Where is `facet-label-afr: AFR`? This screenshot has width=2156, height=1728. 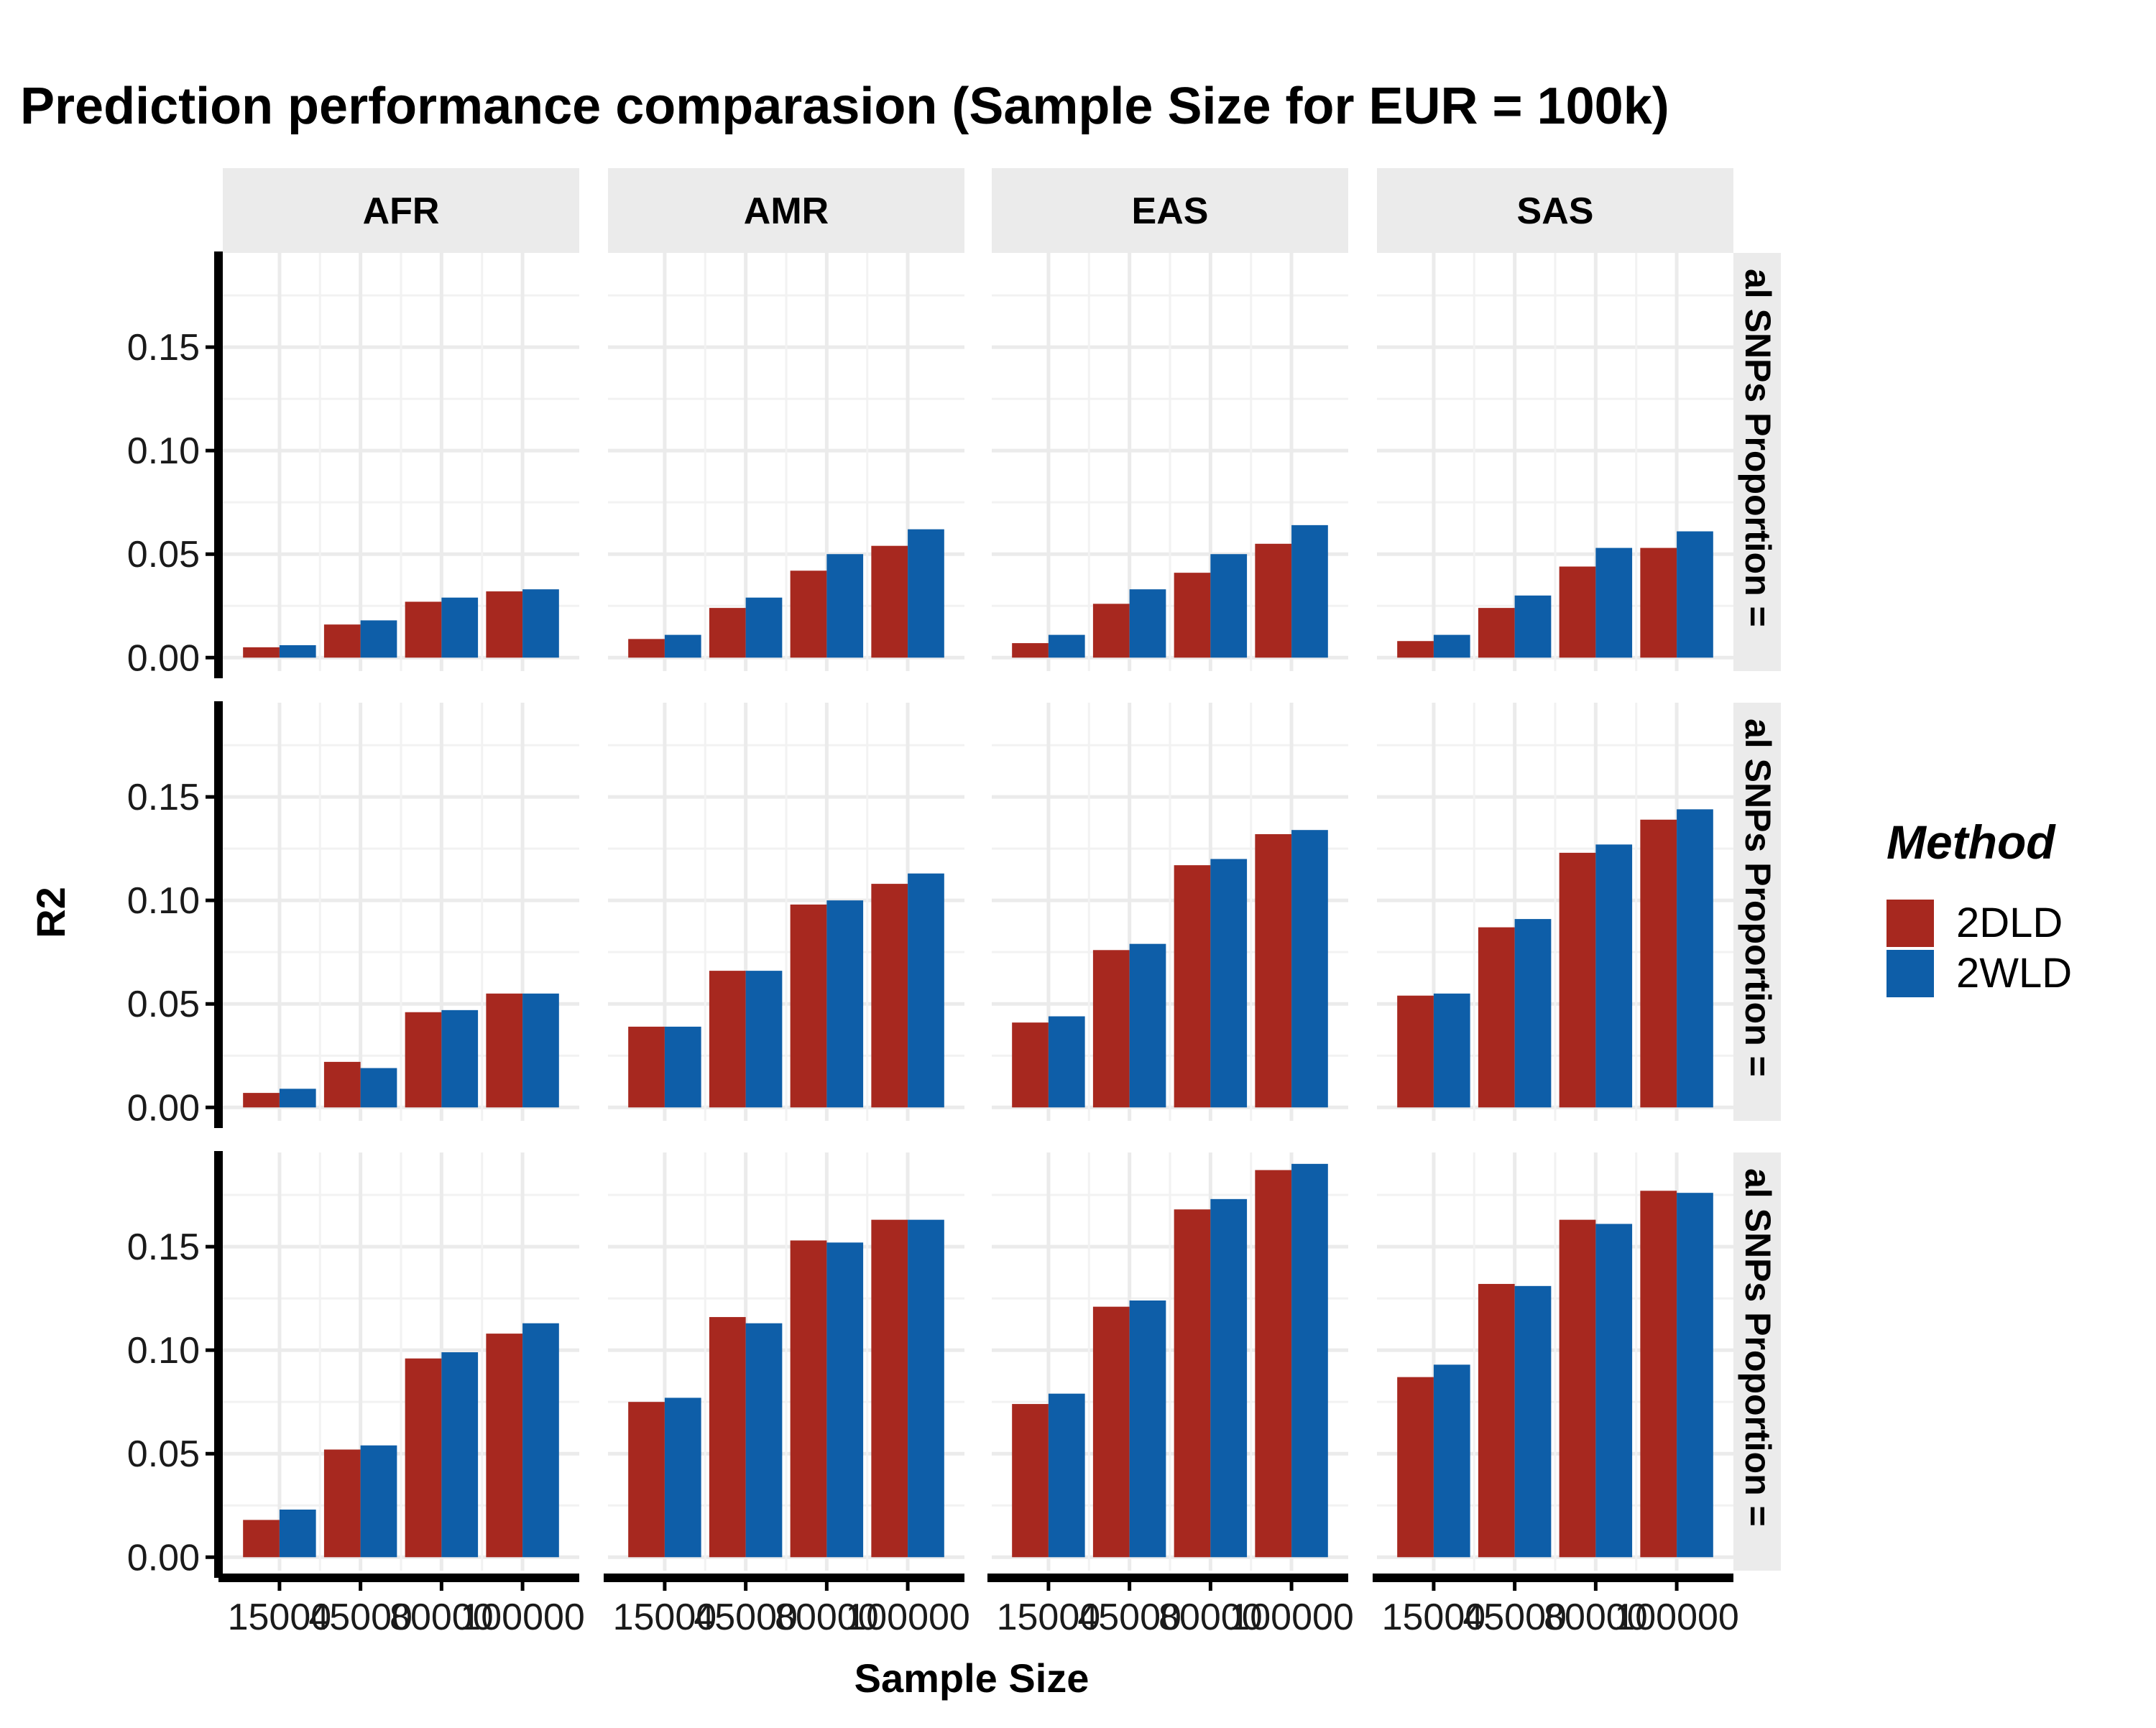 facet-label-afr: AFR is located at coordinates (402, 211).